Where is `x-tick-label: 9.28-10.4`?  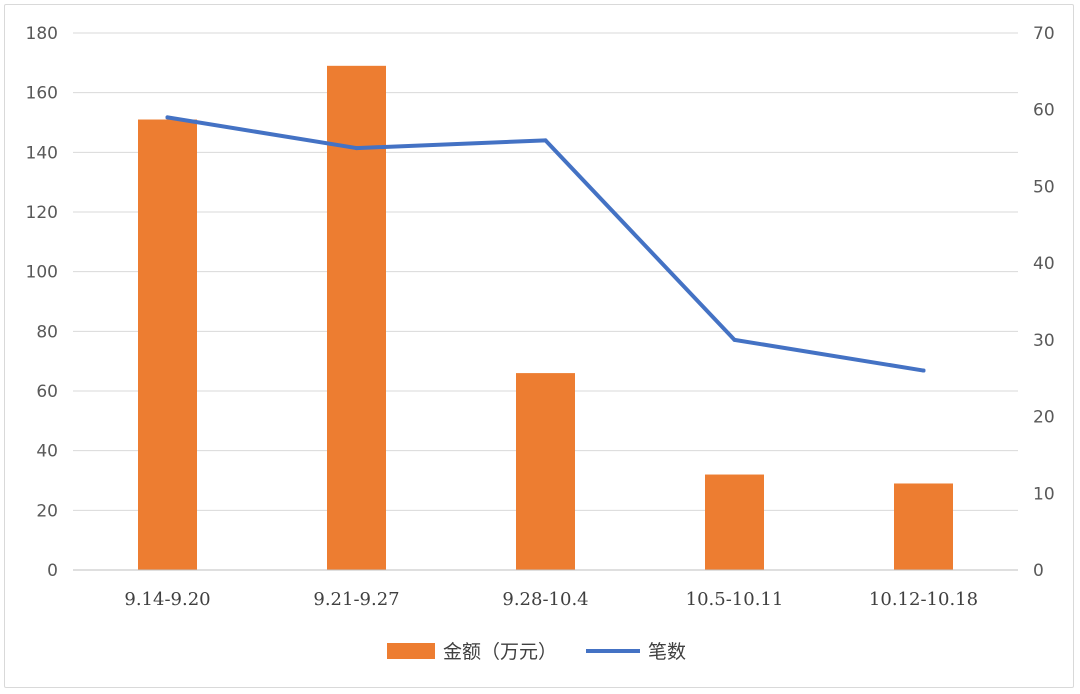
x-tick-label: 9.28-10.4 is located at coordinates (545, 599).